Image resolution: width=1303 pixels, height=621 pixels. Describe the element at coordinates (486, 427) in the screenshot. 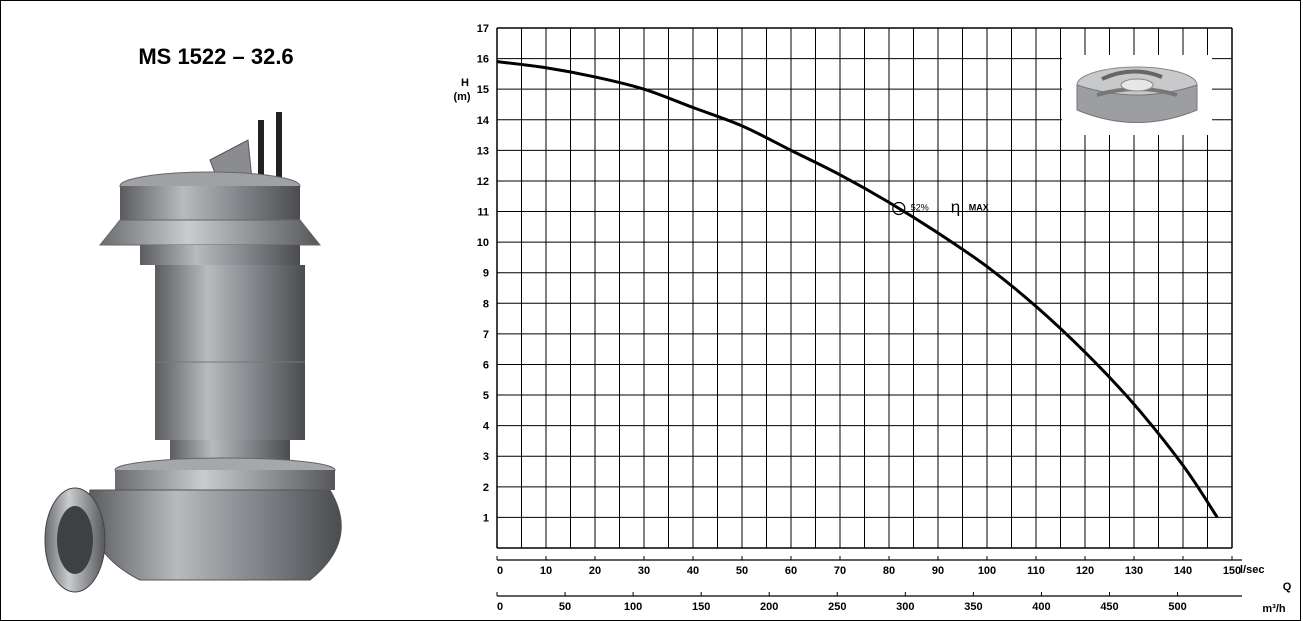

I see `y-tick-label: 4` at that location.